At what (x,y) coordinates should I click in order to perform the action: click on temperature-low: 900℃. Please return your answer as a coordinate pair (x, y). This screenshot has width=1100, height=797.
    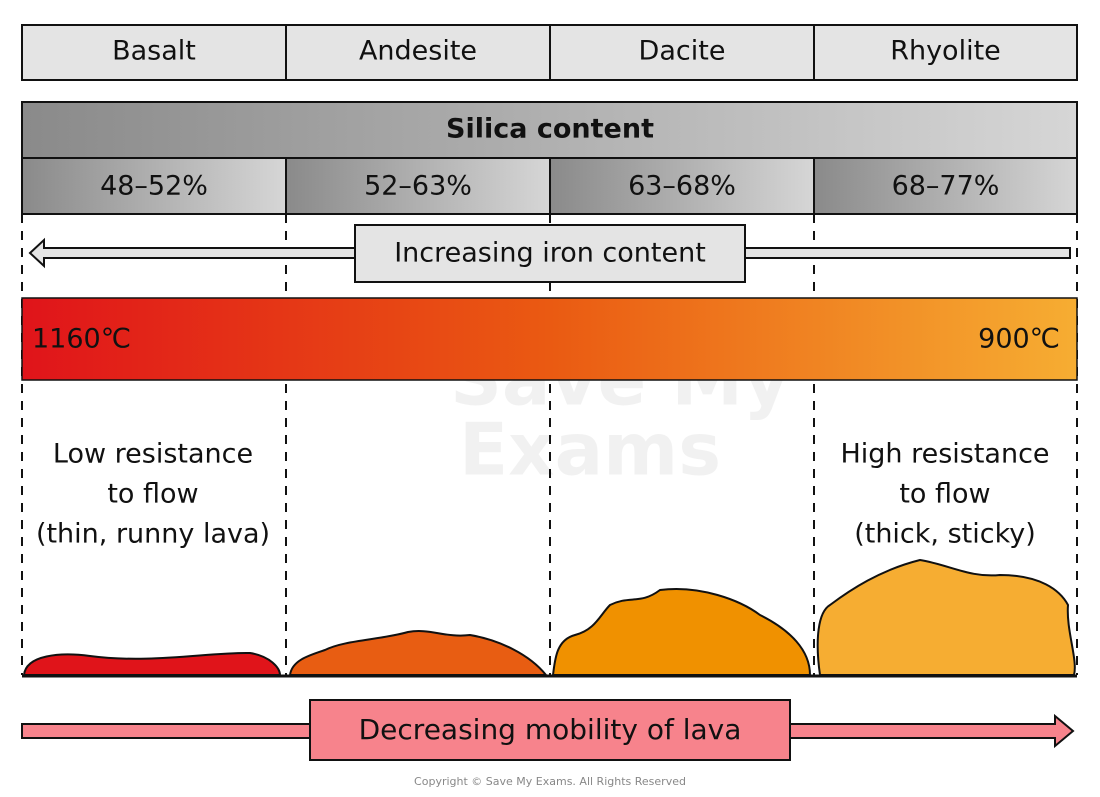
    Looking at the image, I should click on (1019, 339).